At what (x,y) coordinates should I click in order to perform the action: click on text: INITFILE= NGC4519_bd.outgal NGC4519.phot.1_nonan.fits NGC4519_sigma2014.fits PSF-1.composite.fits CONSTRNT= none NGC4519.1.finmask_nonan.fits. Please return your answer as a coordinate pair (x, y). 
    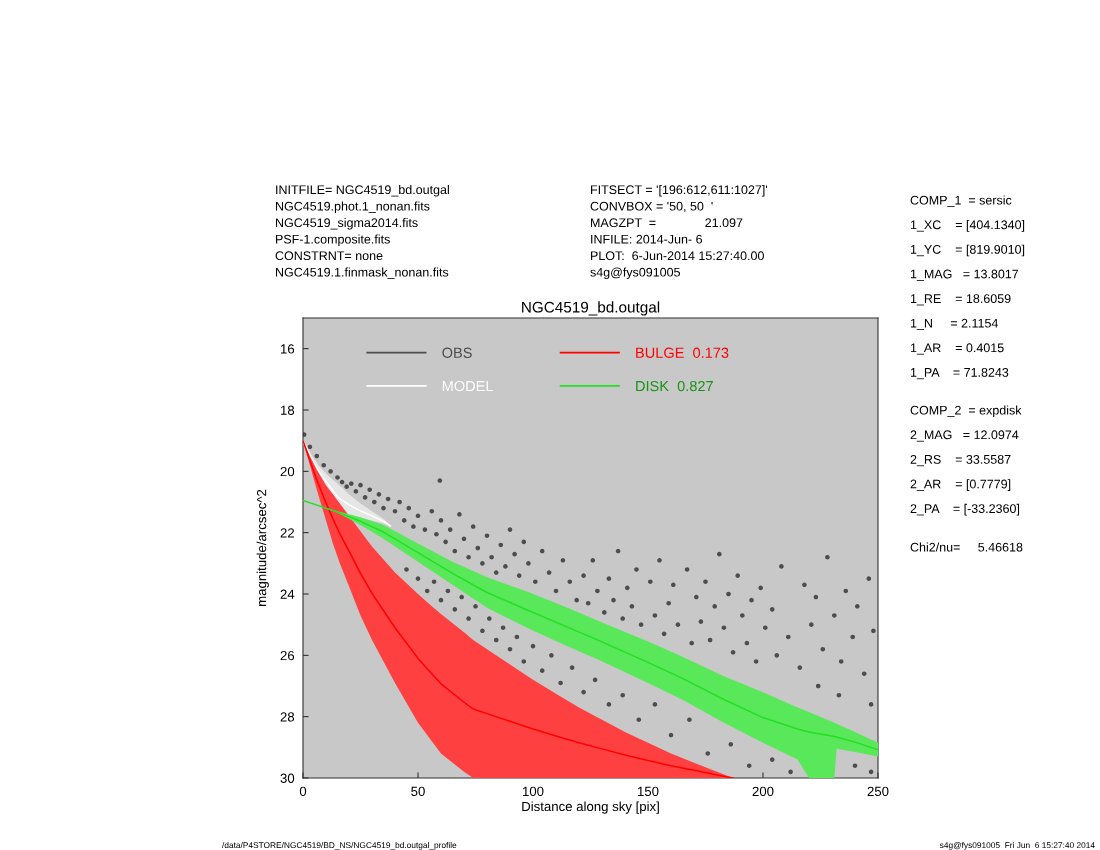
    Looking at the image, I should click on (362, 231).